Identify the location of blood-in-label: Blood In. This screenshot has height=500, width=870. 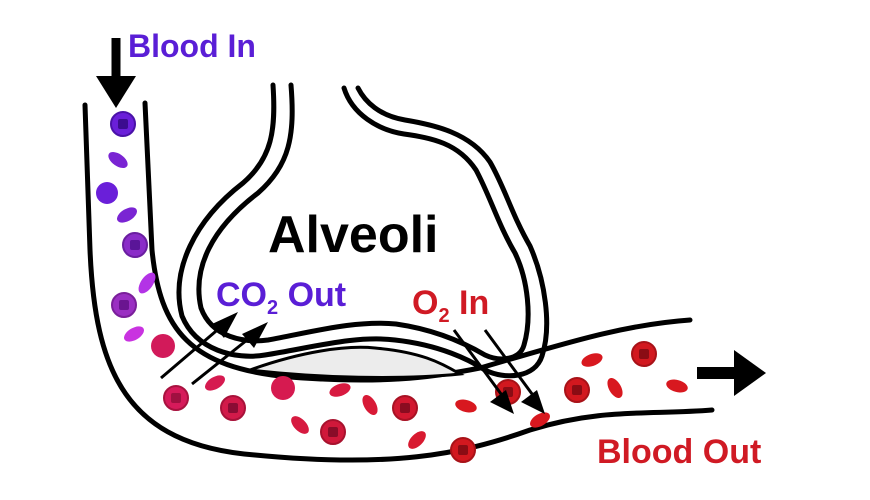
(192, 46).